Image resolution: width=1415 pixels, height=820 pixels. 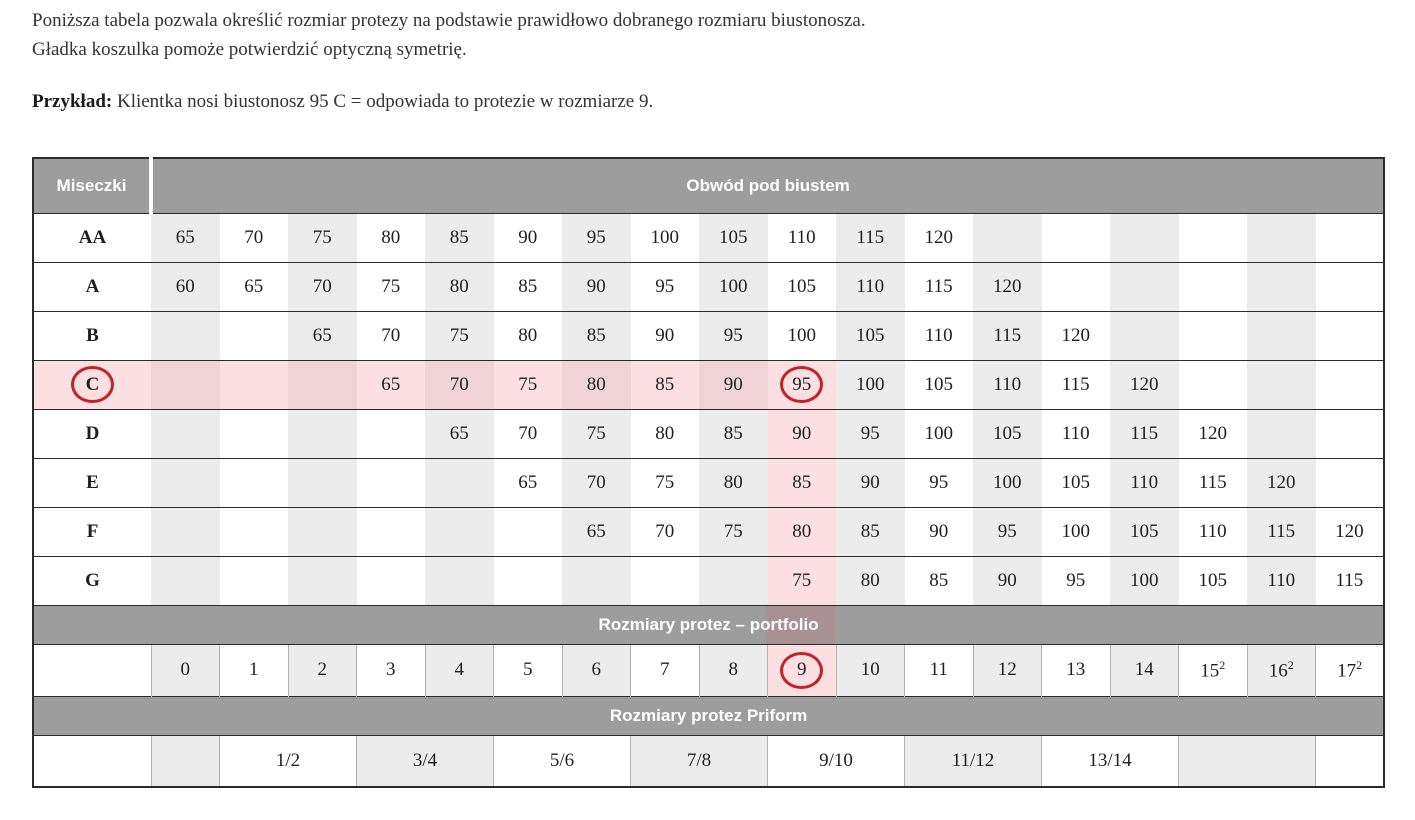 I want to click on underbust-header-cell: Obwód pod biustem, so click(x=768, y=185).